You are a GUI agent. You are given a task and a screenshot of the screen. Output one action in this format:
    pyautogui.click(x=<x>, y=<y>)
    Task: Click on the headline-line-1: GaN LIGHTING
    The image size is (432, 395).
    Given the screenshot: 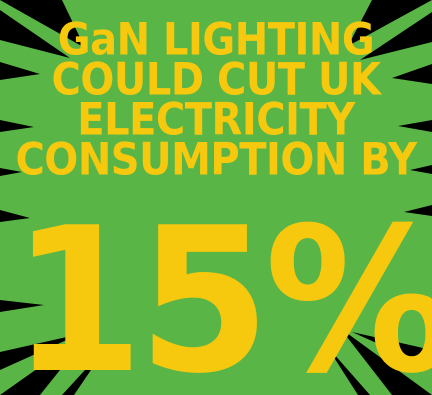 What is the action you would take?
    pyautogui.click(x=216, y=40)
    